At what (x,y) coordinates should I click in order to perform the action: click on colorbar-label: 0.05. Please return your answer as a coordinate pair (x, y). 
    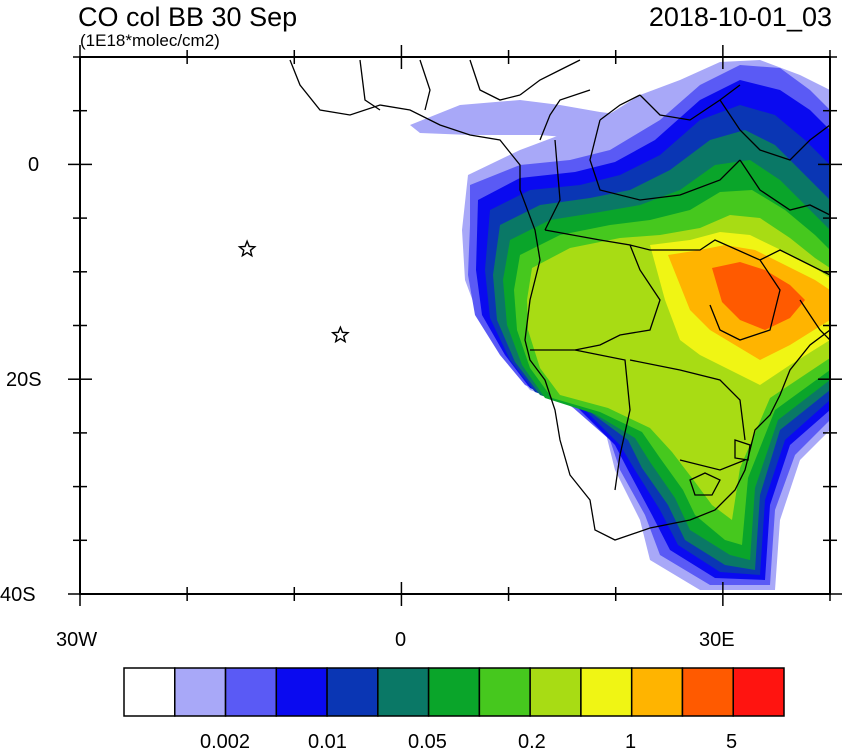
    Looking at the image, I should click on (427, 740).